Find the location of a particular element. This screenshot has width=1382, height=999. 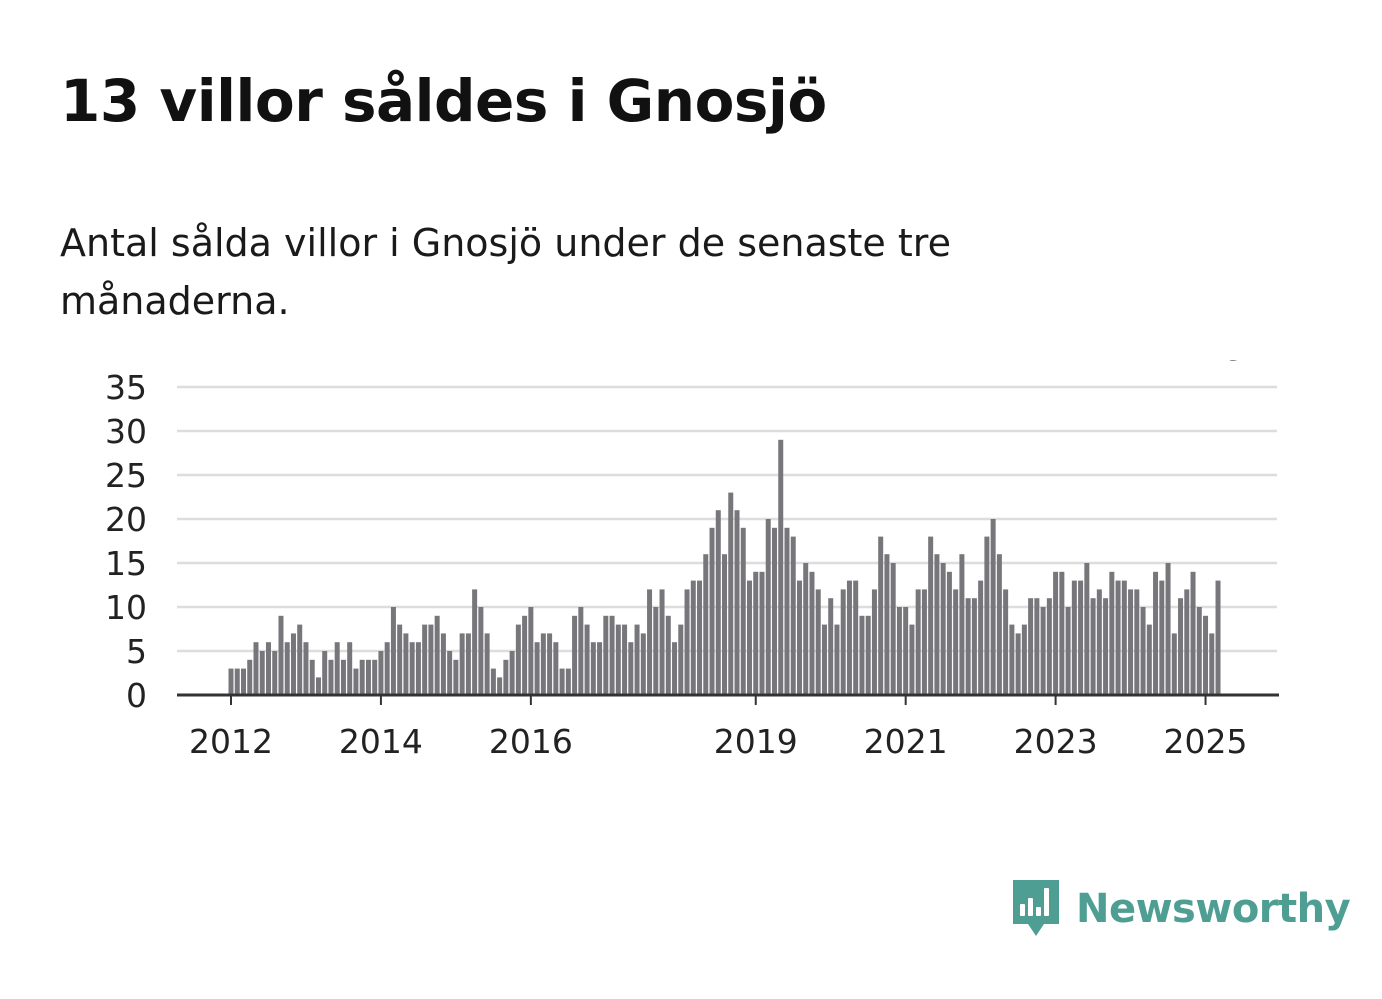

x-tick-label: 2019 is located at coordinates (756, 741).